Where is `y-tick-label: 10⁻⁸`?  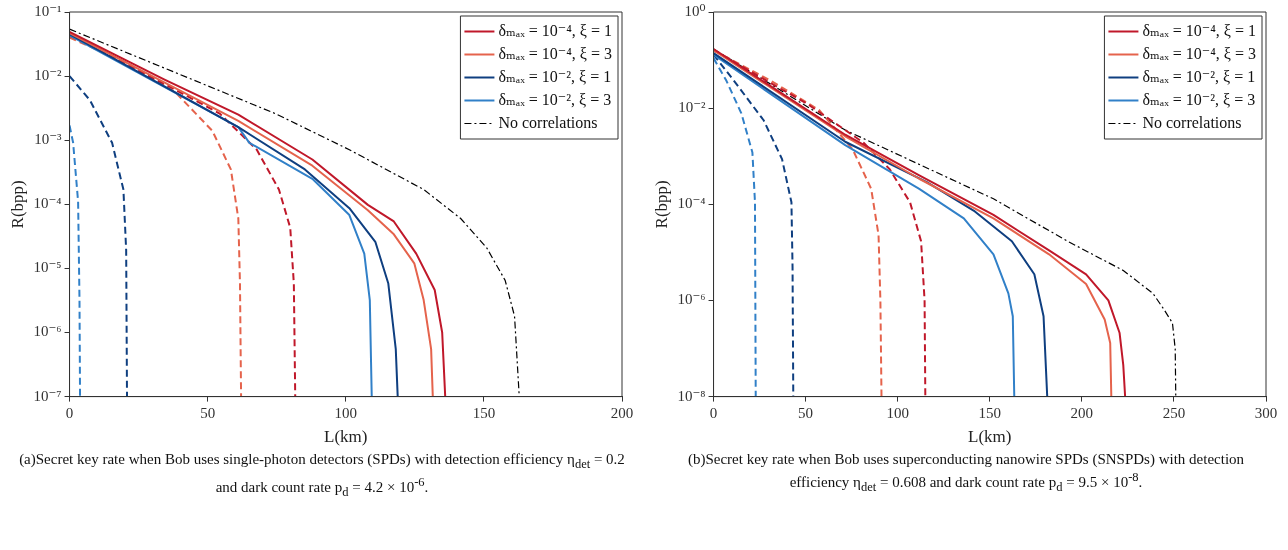 y-tick-label: 10⁻⁸ is located at coordinates (691, 395).